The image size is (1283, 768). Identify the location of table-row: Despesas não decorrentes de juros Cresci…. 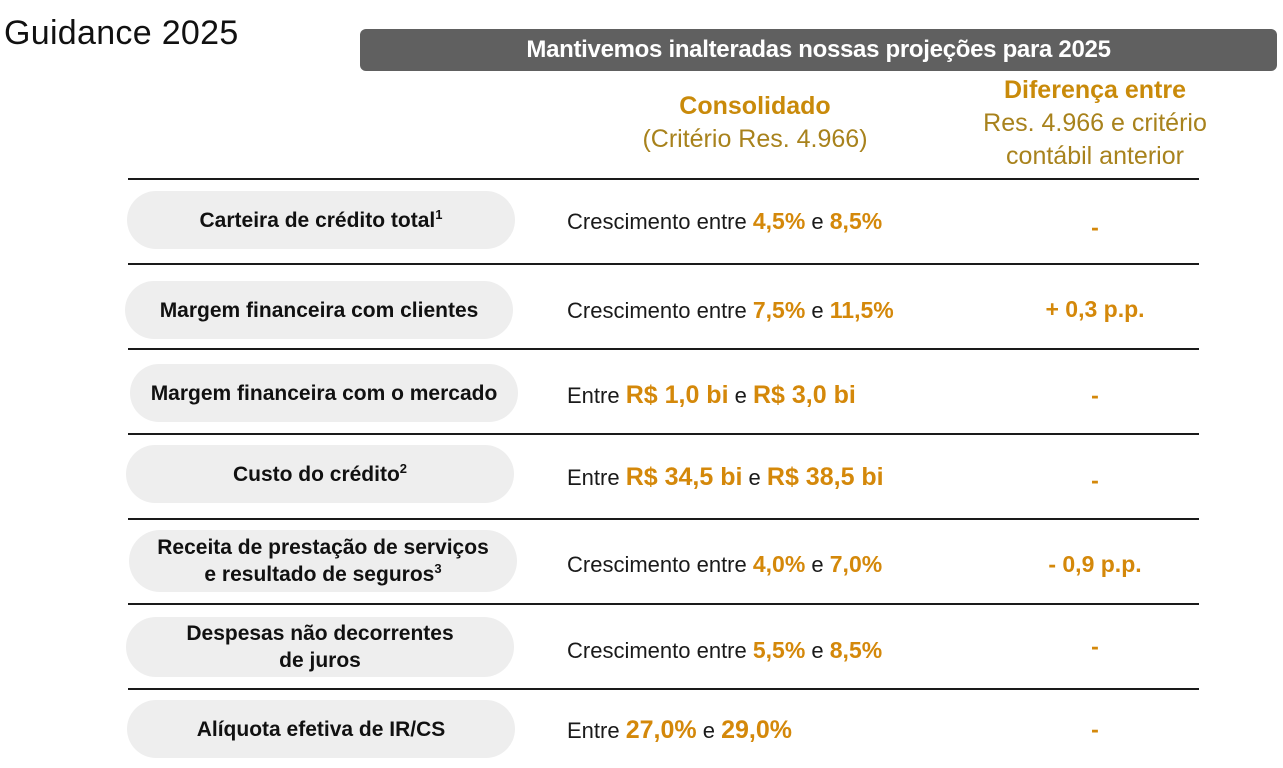
(641, 645).